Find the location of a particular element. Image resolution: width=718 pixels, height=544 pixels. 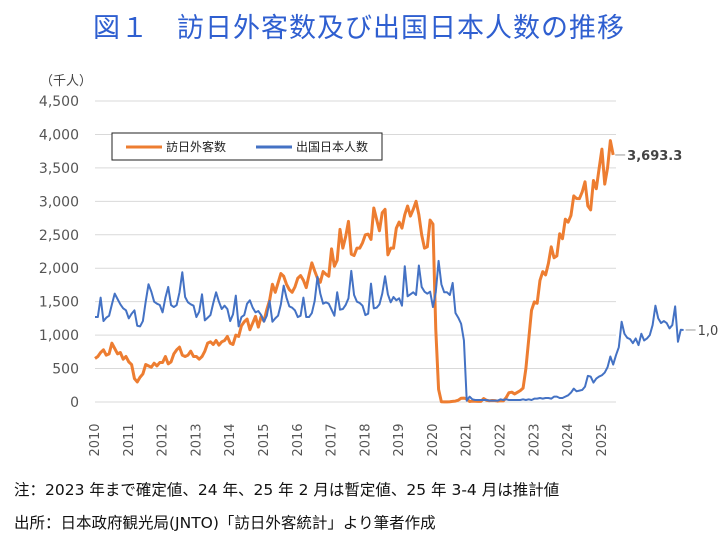

source-footnote: 出所：日本政府観光局(JNTO)「訪日外客統計」より筆者作成 is located at coordinates (225, 523).